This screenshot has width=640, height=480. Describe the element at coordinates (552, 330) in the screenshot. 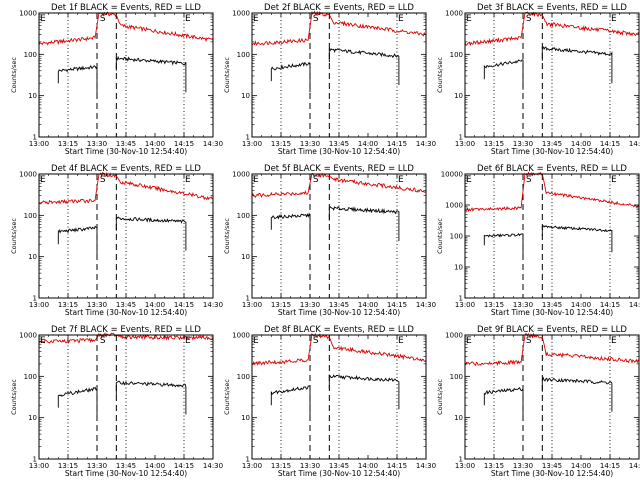

I see `panel-title: Det 9f BLACK = Events, RED = LLD` at that location.